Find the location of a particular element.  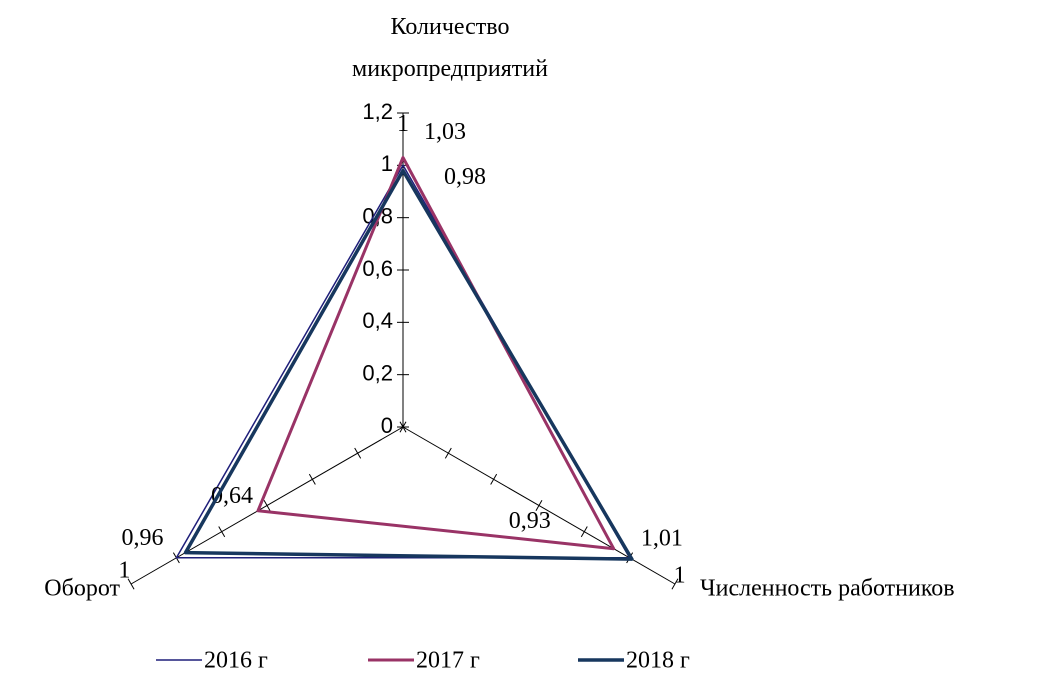

legend-label: 2016 г is located at coordinates (236, 661).